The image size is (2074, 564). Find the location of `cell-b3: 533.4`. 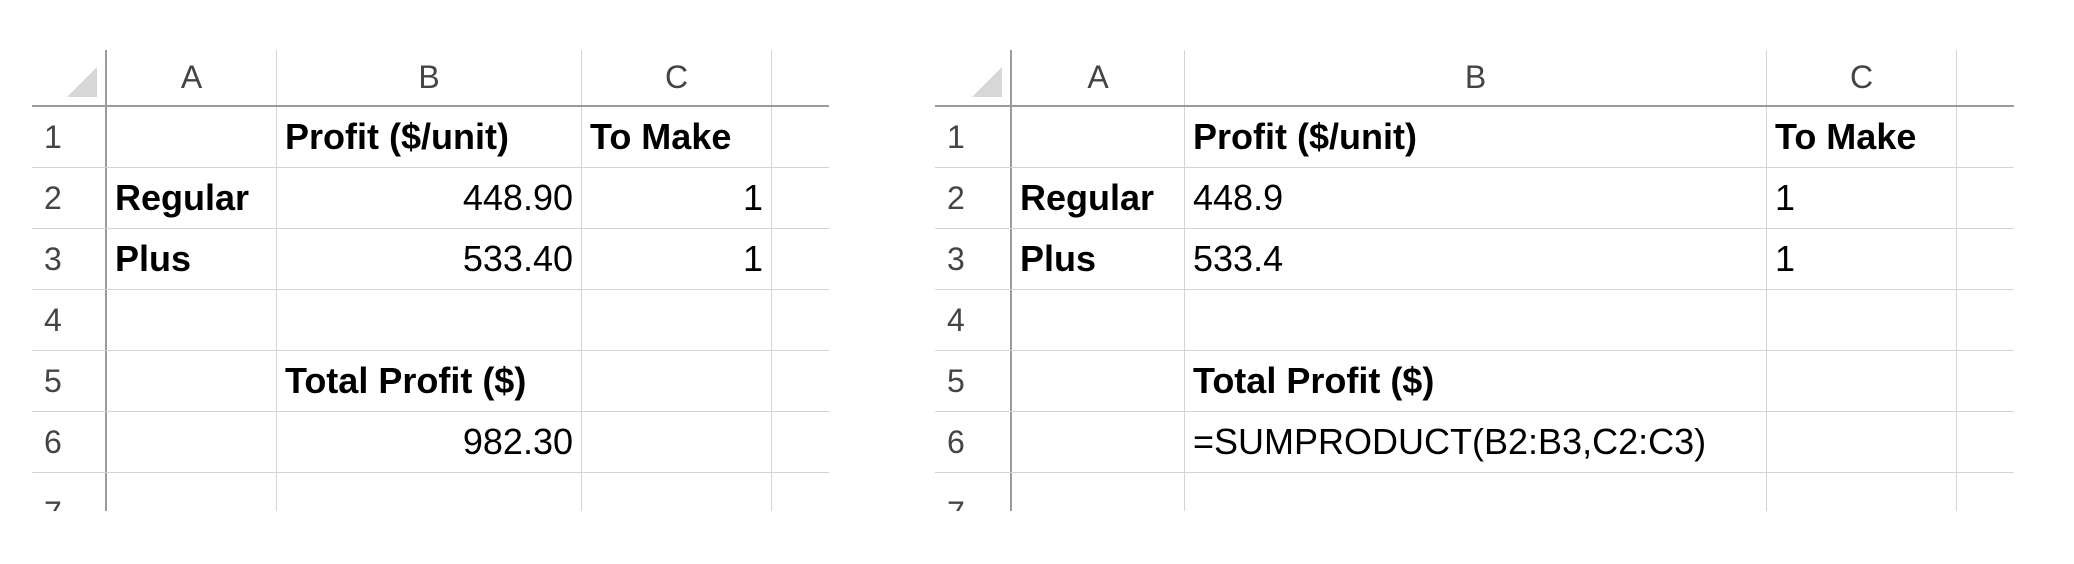

cell-b3: 533.4 is located at coordinates (1476, 259).